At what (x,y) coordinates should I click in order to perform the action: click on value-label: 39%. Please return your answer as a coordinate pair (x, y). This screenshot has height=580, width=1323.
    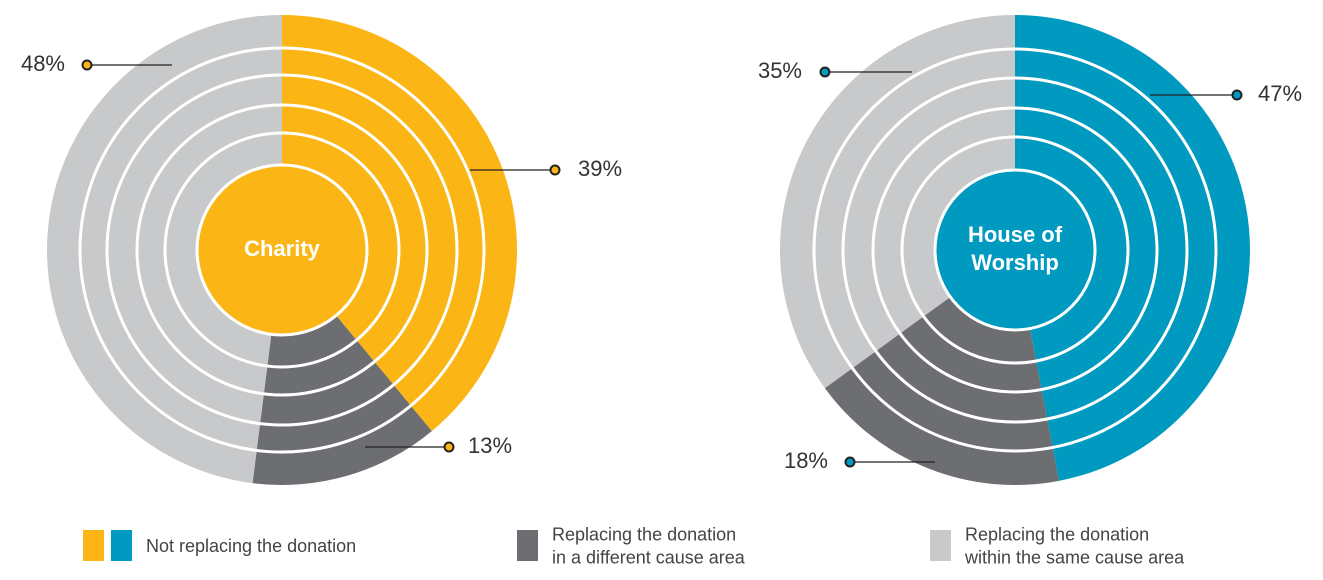
    Looking at the image, I should click on (600, 168).